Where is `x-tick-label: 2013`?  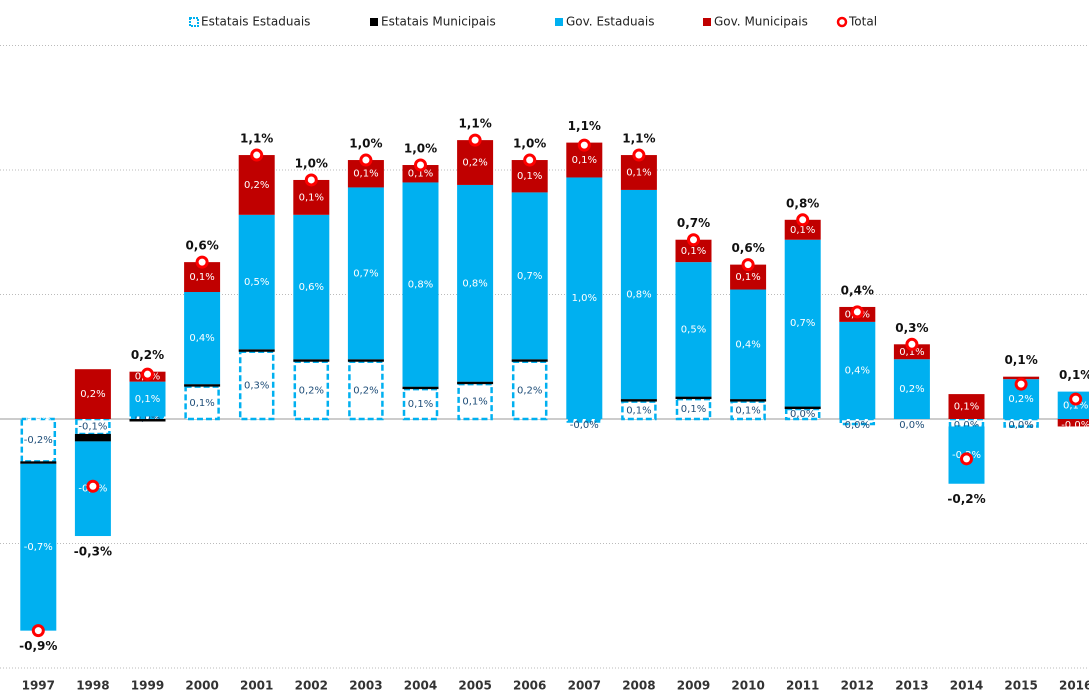
x-tick-label: 2013 is located at coordinates (911, 685).